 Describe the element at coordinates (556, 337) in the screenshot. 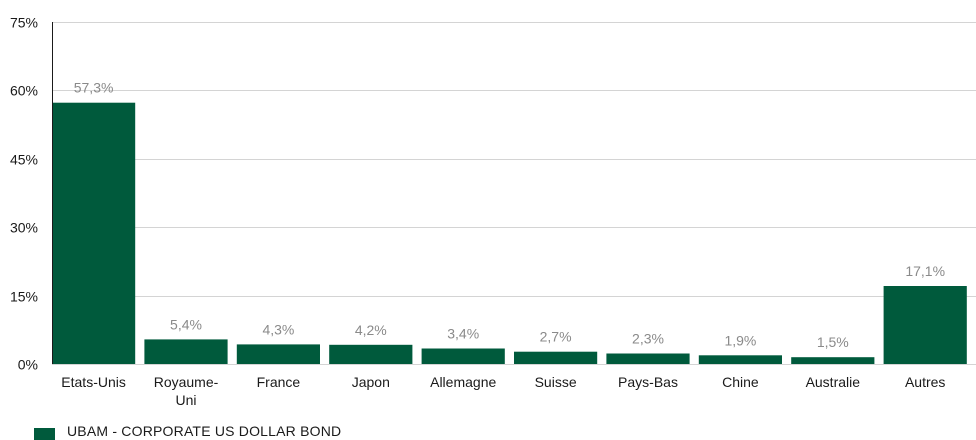

I see `data-label: 2,7%` at that location.